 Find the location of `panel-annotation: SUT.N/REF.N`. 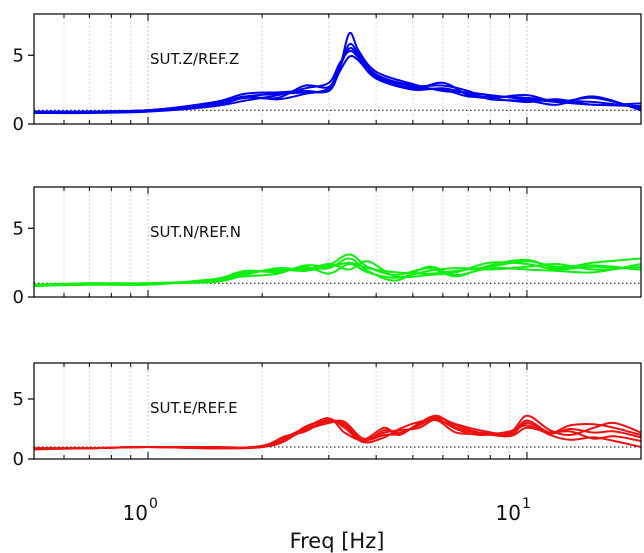

panel-annotation: SUT.N/REF.N is located at coordinates (195, 232).